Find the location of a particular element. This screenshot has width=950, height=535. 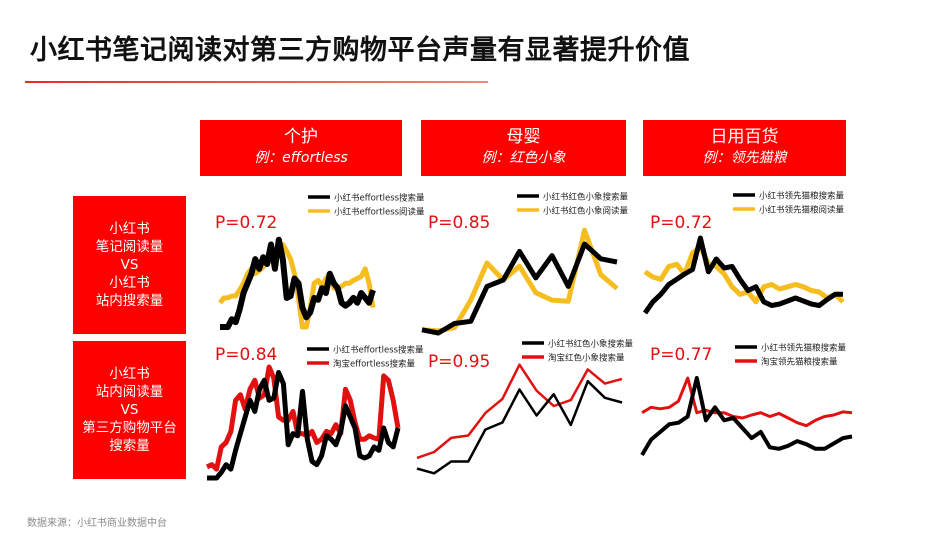

correlation-annotation: P=0.95 is located at coordinates (459, 362).